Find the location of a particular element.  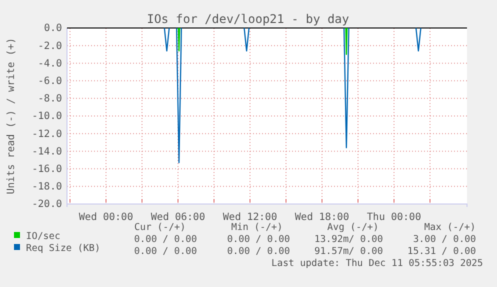

y-tick-label: -8.0 is located at coordinates (50, 99).